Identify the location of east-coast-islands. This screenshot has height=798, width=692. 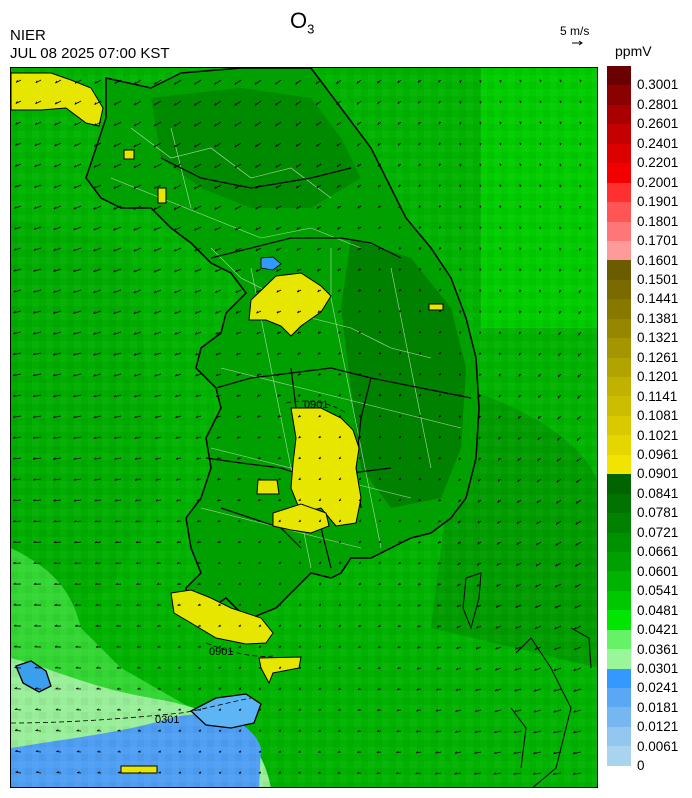
(527, 679).